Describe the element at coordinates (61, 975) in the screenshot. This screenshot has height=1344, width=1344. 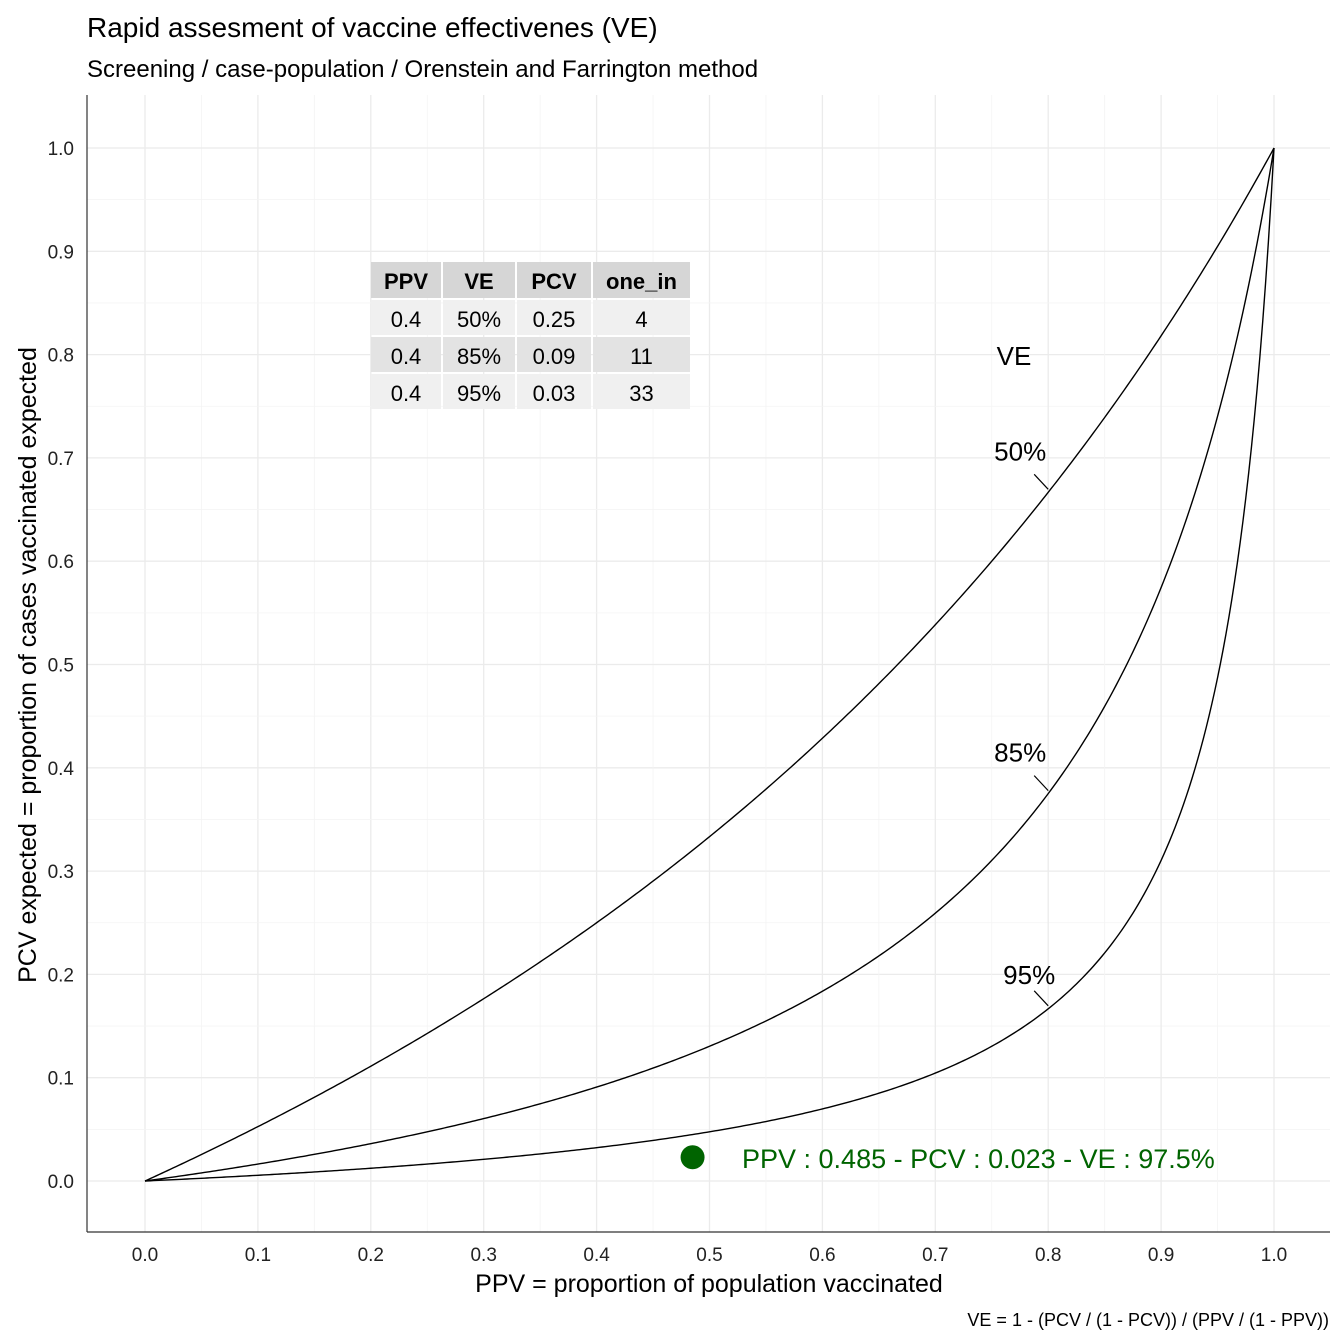
I see `y-tick-label: 0.2` at that location.